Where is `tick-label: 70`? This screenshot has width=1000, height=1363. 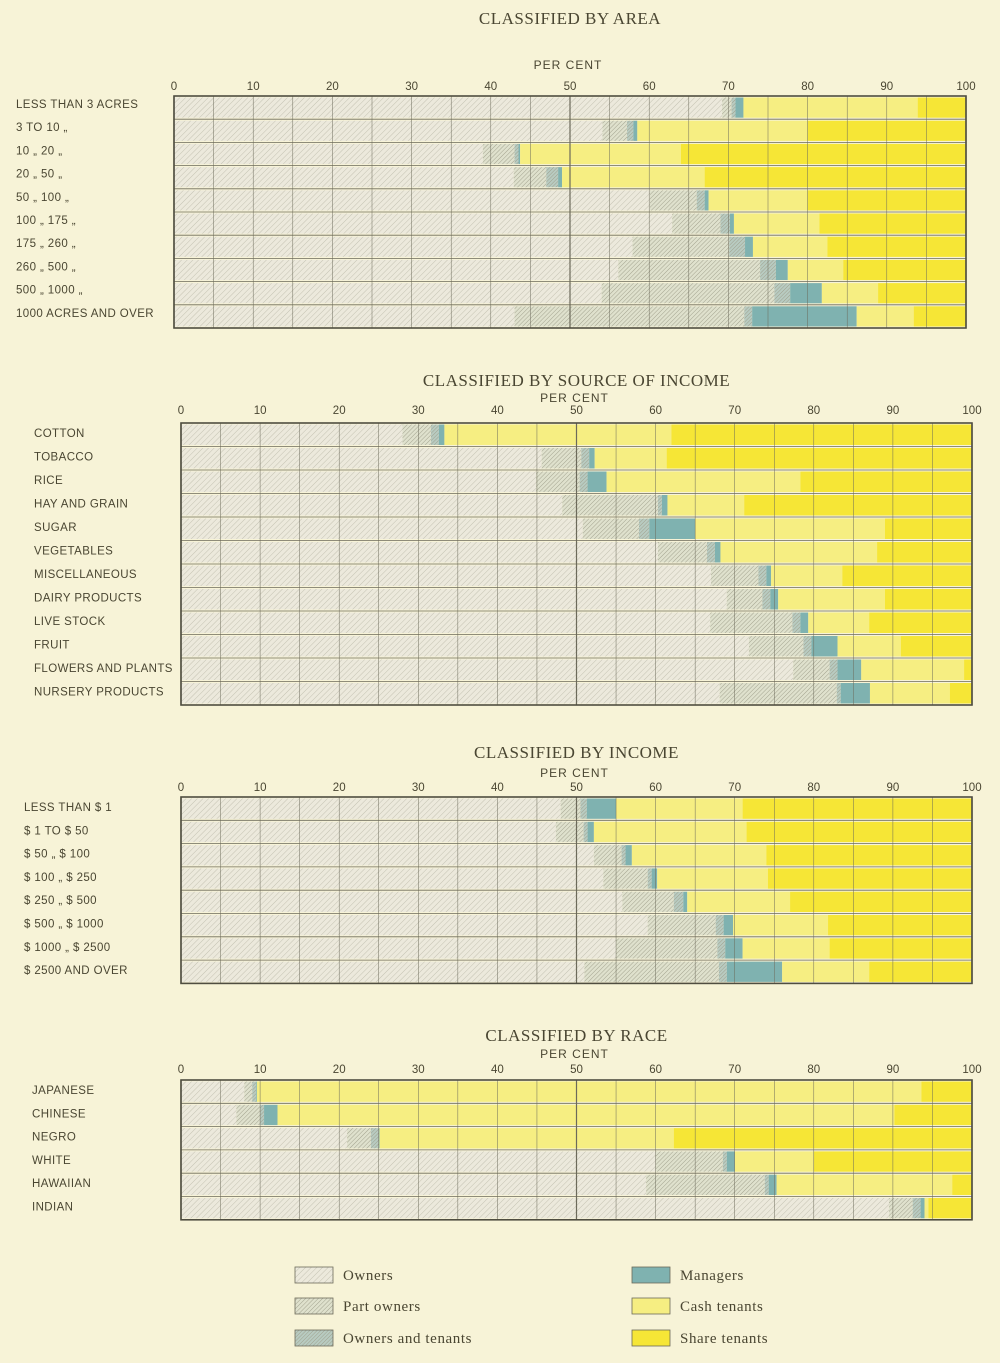
tick-label: 70 is located at coordinates (728, 87).